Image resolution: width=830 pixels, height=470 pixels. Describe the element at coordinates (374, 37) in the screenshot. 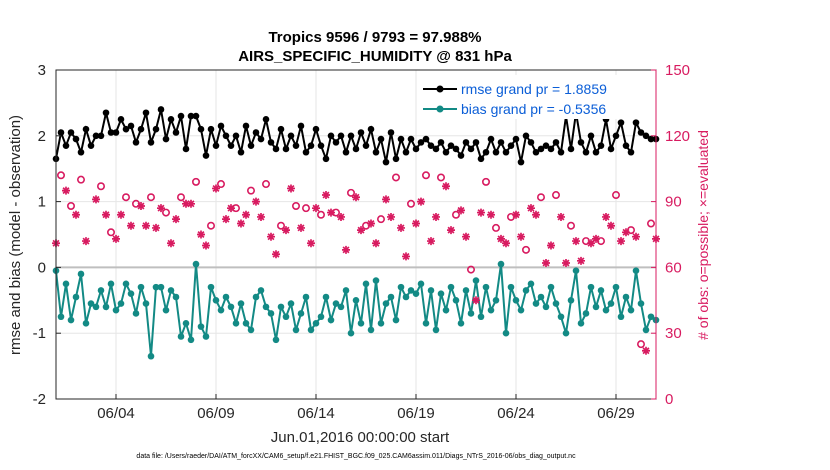

I see `chart-title: Tropics 9596 / 9793 = 97.988%` at that location.